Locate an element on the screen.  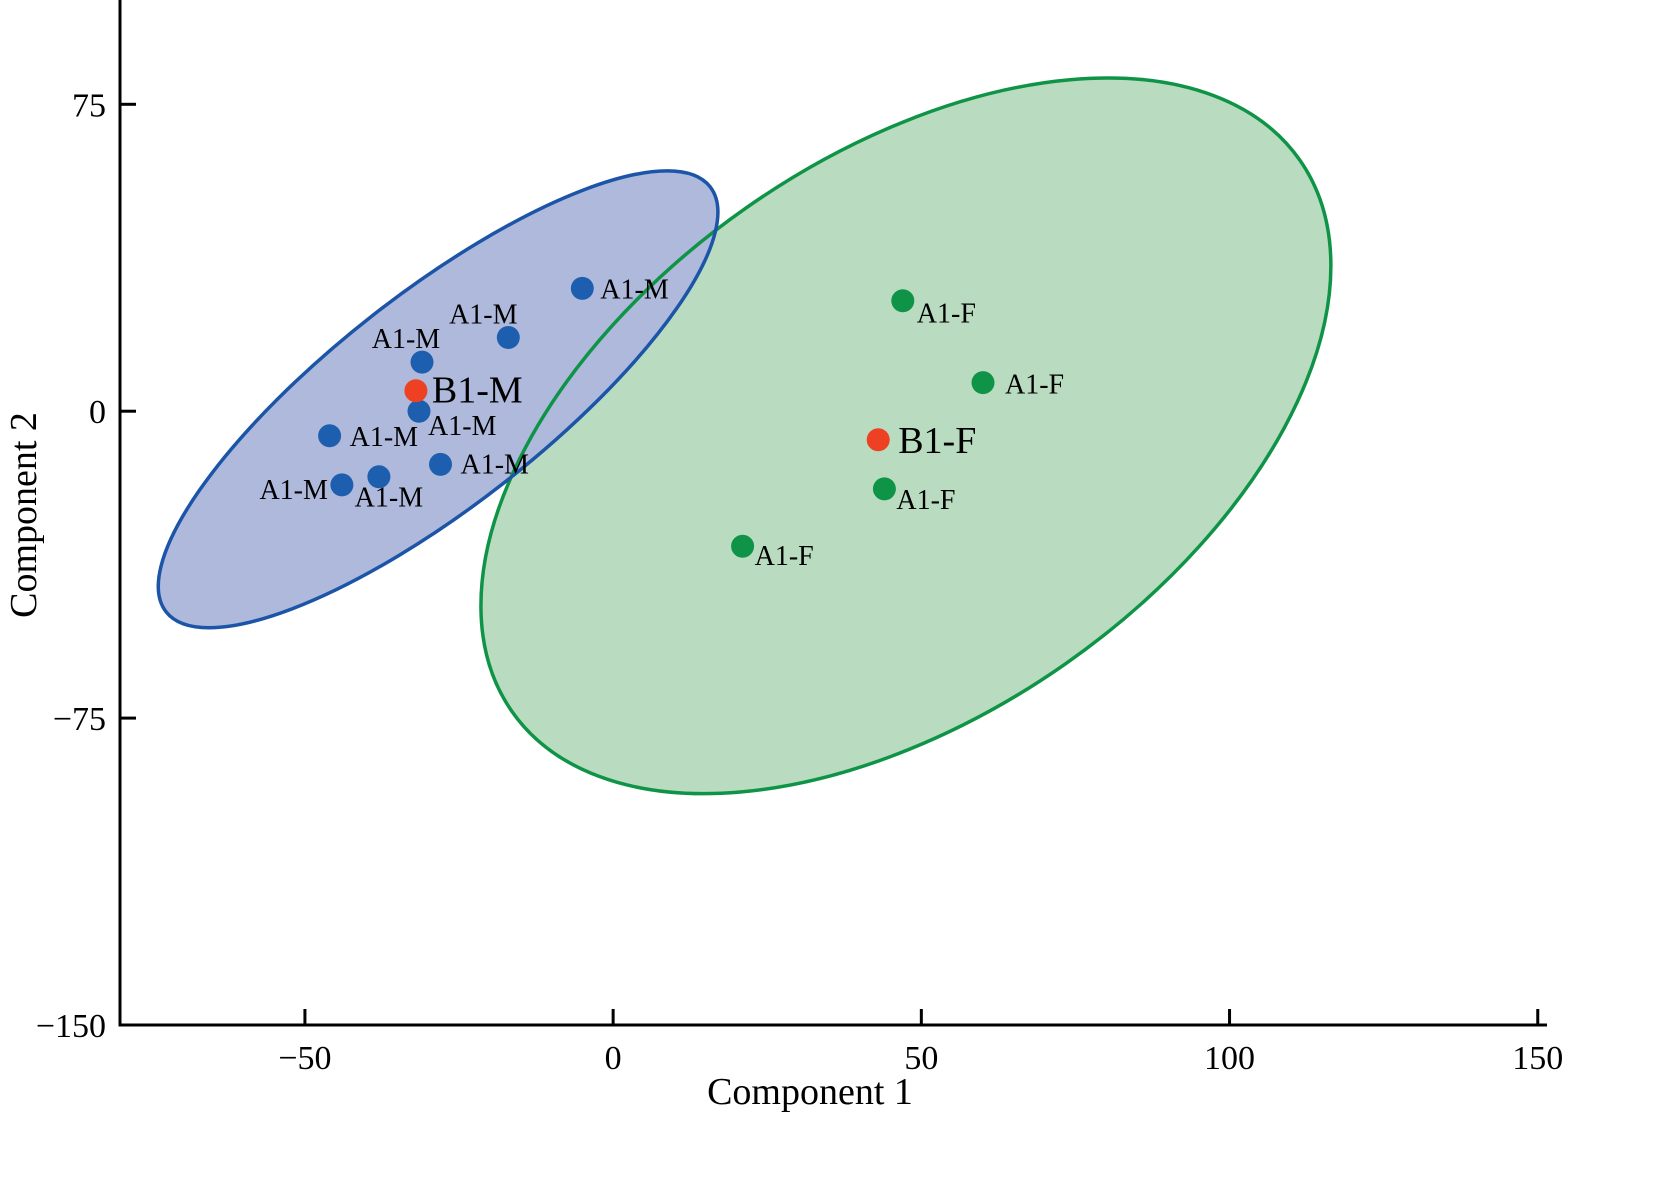
x-tick-label: −50 is located at coordinates (304, 1058).